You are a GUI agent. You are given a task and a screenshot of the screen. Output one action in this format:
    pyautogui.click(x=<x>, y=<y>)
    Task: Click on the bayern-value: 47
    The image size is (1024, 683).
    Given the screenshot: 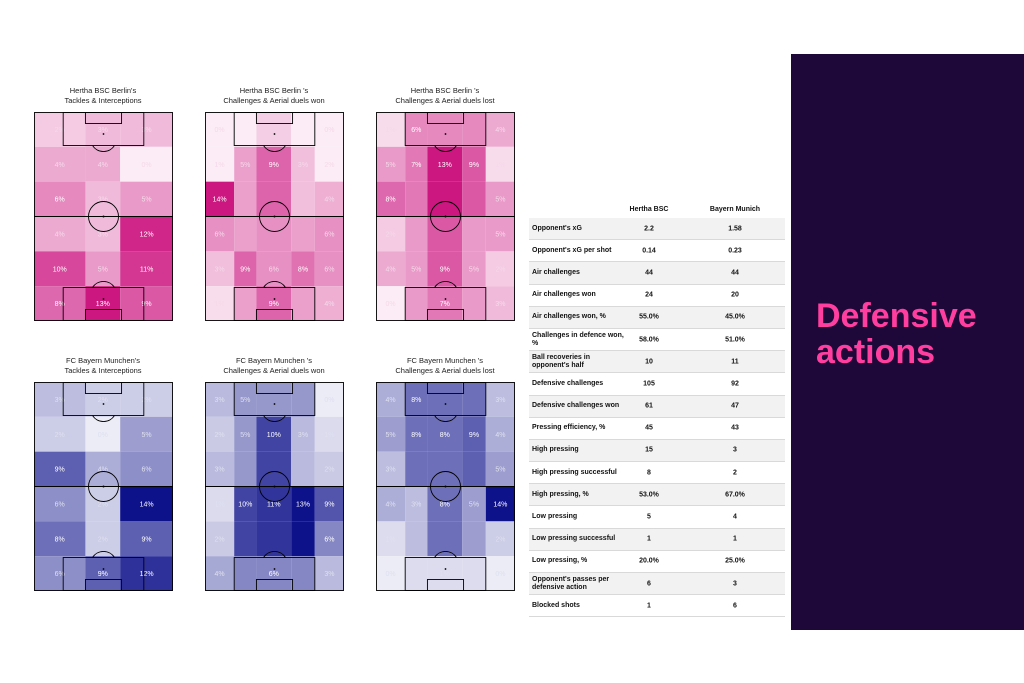 What is the action you would take?
    pyautogui.click(x=735, y=406)
    